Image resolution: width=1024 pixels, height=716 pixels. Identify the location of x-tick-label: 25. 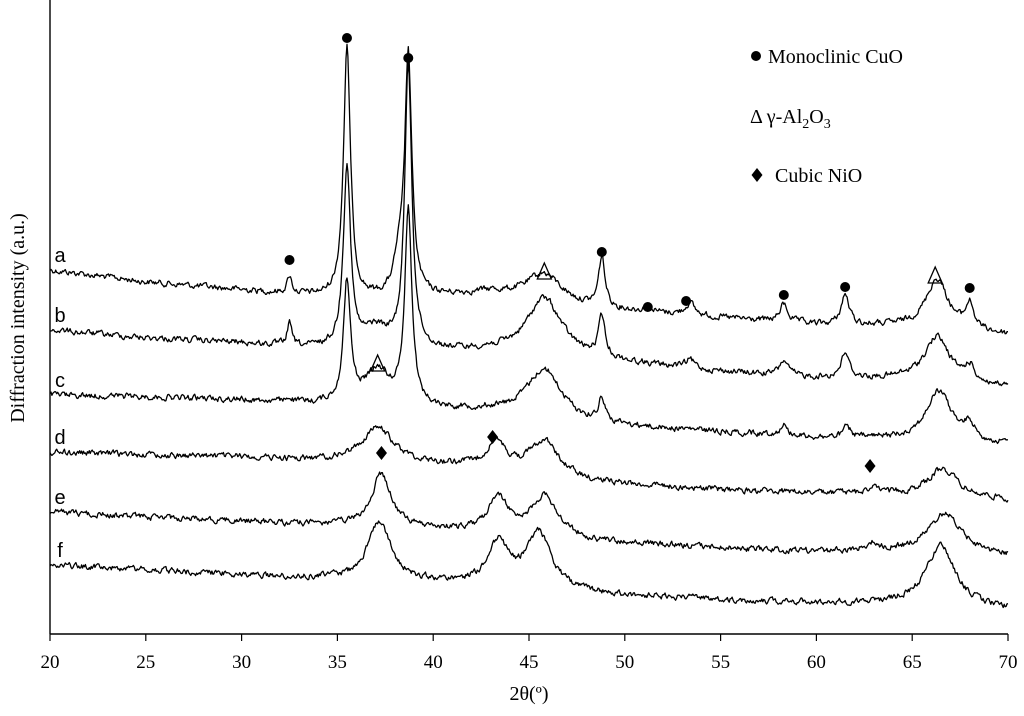
(145, 662).